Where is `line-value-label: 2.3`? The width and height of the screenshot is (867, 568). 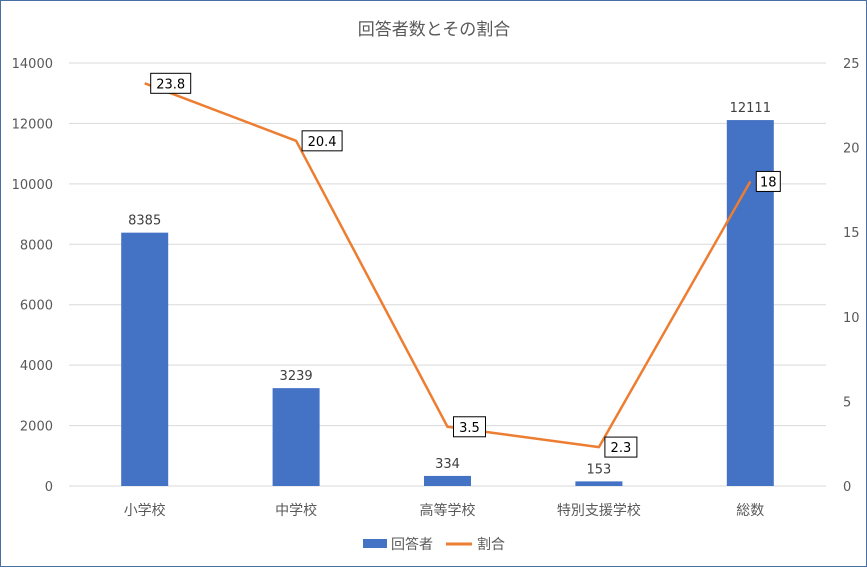
line-value-label: 2.3 is located at coordinates (621, 448).